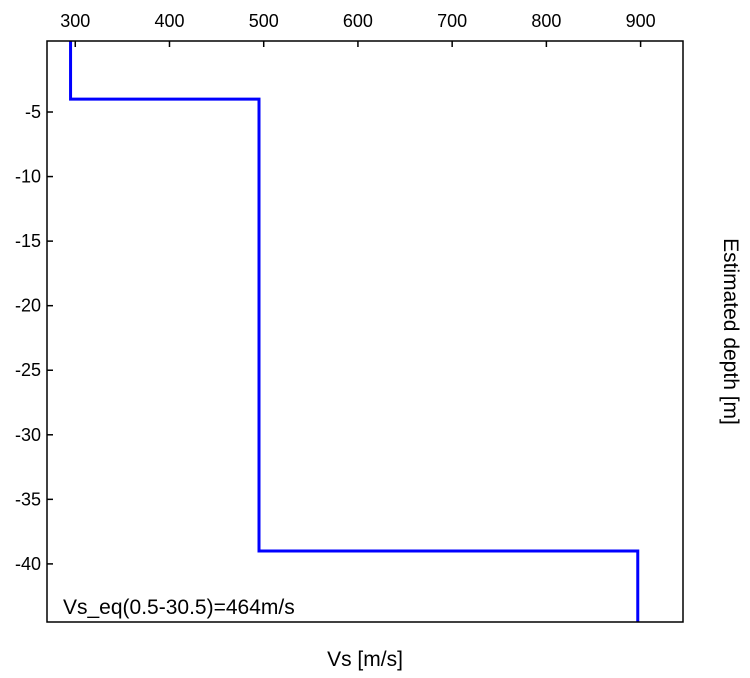 This screenshot has width=750, height=678. I want to click on y-tick-label--30: -30, so click(28, 435).